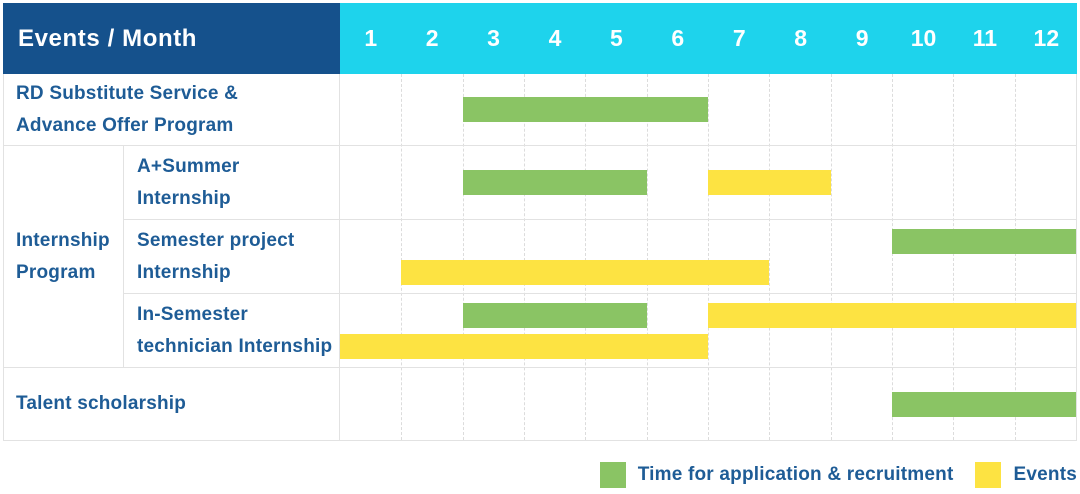  I want to click on table-header-row: Events / Month 1 2 3 4 5 6 7 8 9 10 11 12, so click(540, 38).